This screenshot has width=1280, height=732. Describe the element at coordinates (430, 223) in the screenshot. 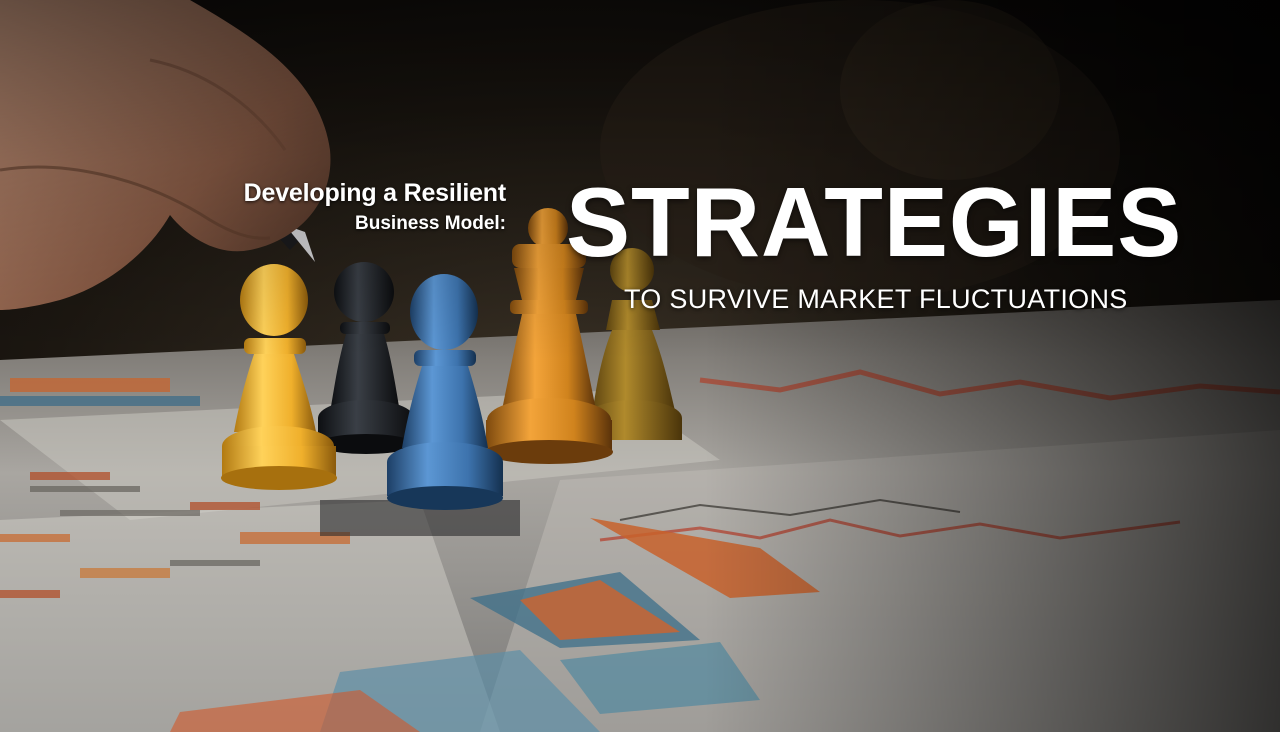

I see `kicker-line-2: Business Model:` at that location.